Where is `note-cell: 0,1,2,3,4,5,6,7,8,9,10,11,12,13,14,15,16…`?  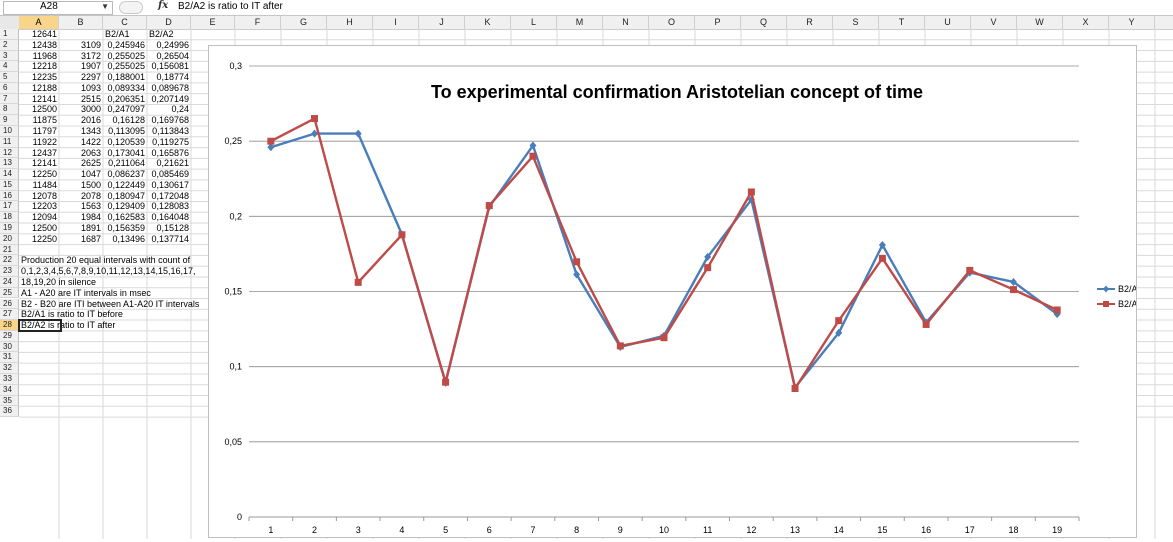
note-cell: 0,1,2,3,4,5,6,7,8,9,10,11,12,13,14,15,16… is located at coordinates (108, 271).